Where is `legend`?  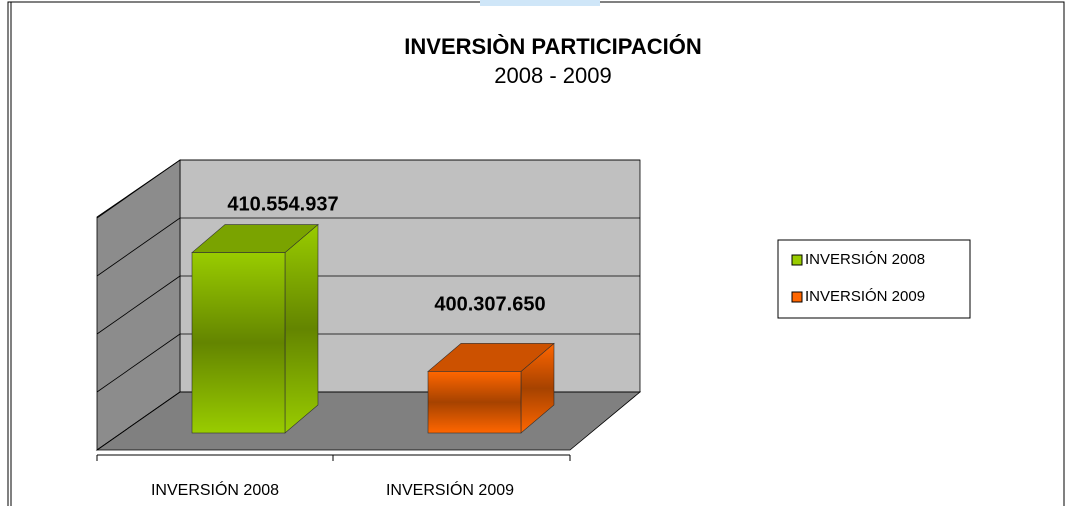
legend is located at coordinates (874, 279).